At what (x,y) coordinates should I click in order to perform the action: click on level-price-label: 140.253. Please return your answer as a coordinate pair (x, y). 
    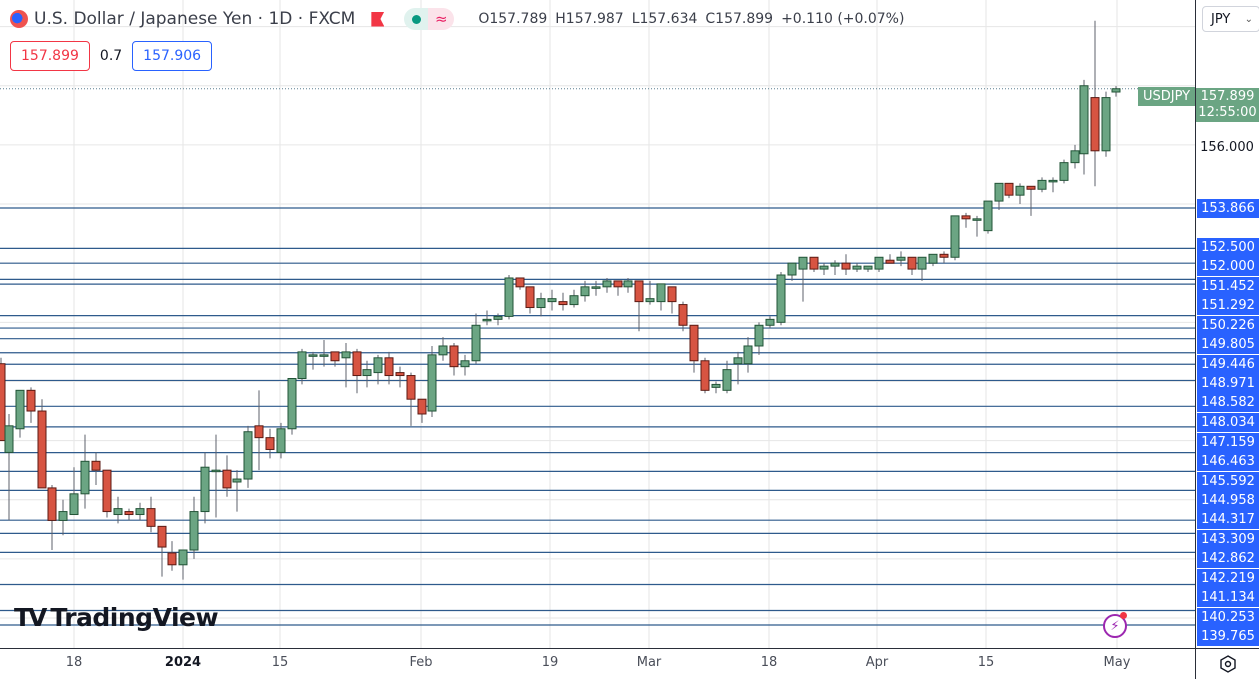
    Looking at the image, I should click on (1228, 617).